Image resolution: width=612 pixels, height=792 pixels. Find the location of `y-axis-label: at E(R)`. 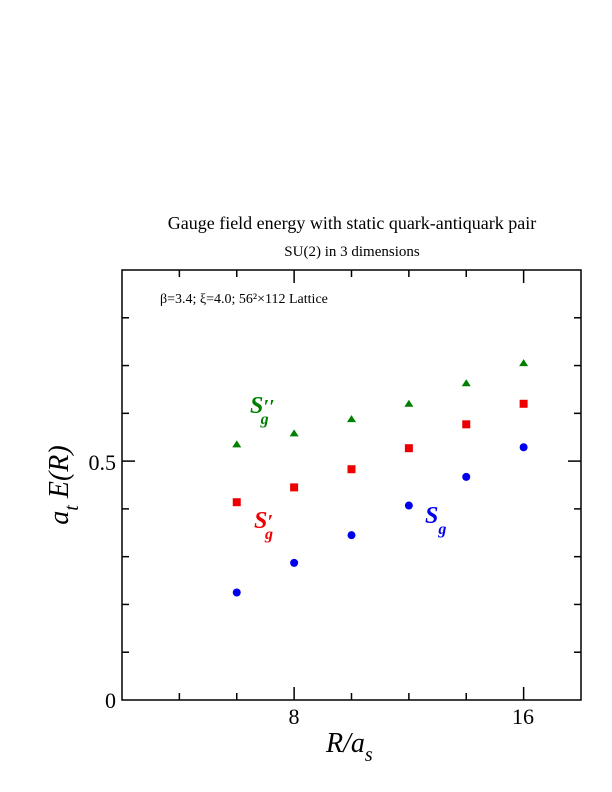

y-axis-label: at E(R) is located at coordinates (63, 484).